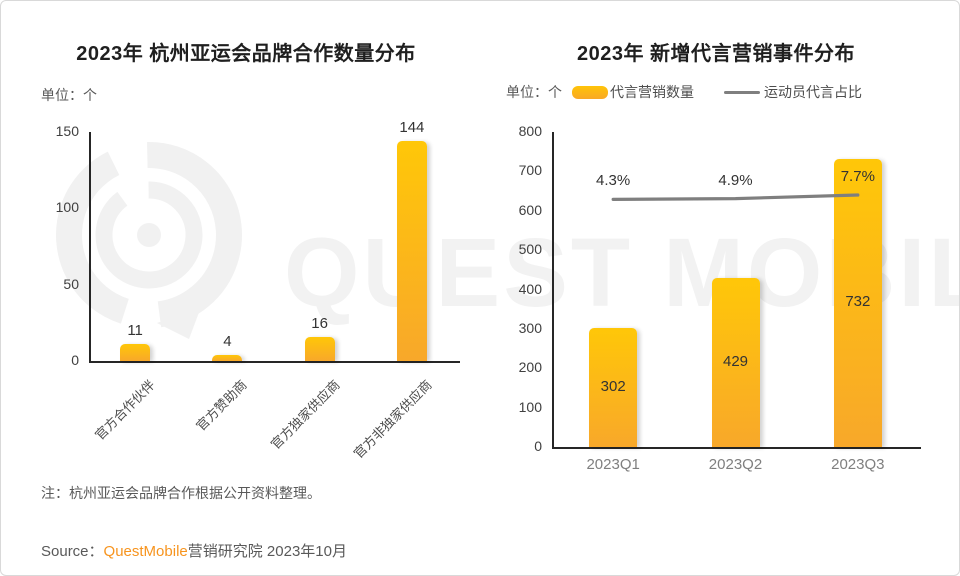 The image size is (960, 576). Describe the element at coordinates (125, 410) in the screenshot. I see `category-label: 官方合作伙伴` at that location.